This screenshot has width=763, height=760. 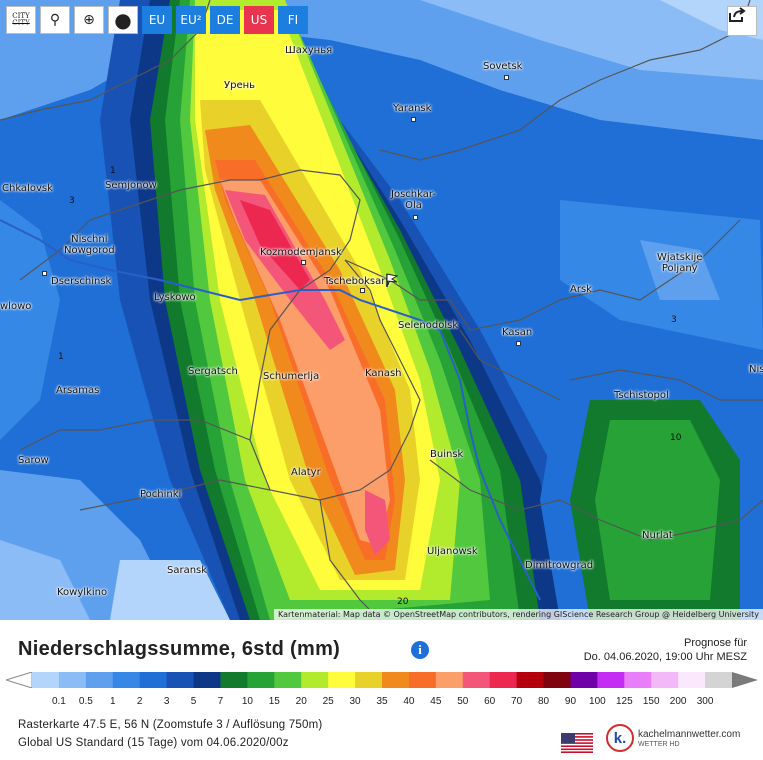 I want to click on brand-logo: k. kachelmannwetter.com WETTER HD, so click(x=681, y=741).